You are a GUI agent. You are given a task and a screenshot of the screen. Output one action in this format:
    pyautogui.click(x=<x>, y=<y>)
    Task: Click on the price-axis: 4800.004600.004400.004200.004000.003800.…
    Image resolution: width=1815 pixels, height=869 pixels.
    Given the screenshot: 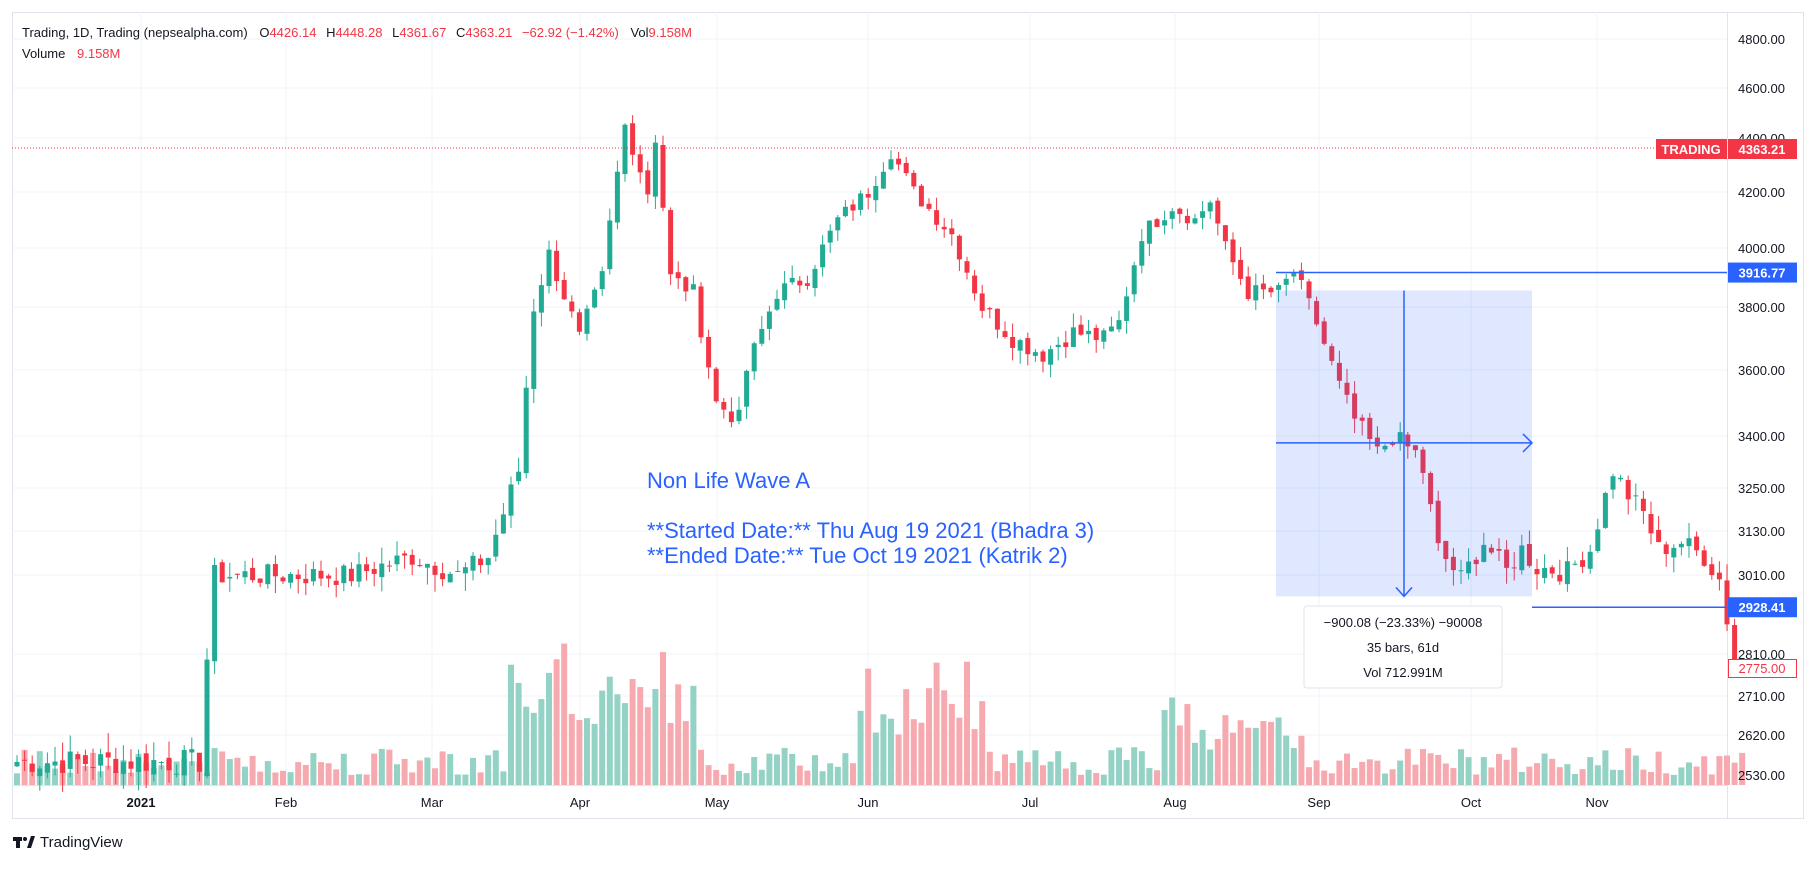 What is the action you would take?
    pyautogui.click(x=1761, y=407)
    